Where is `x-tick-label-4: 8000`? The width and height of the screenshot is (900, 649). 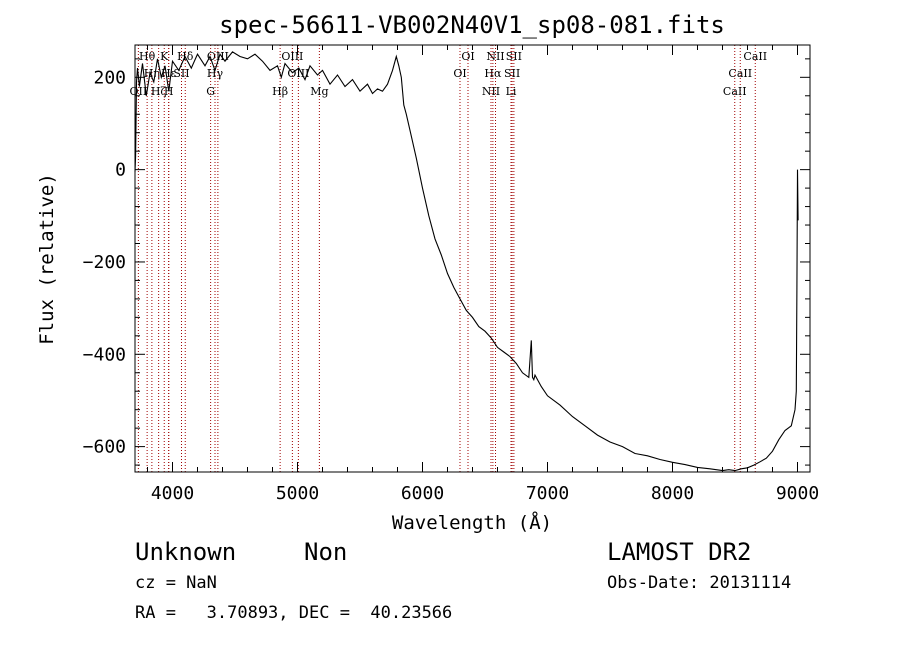
x-tick-label-4: 8000 is located at coordinates (672, 493).